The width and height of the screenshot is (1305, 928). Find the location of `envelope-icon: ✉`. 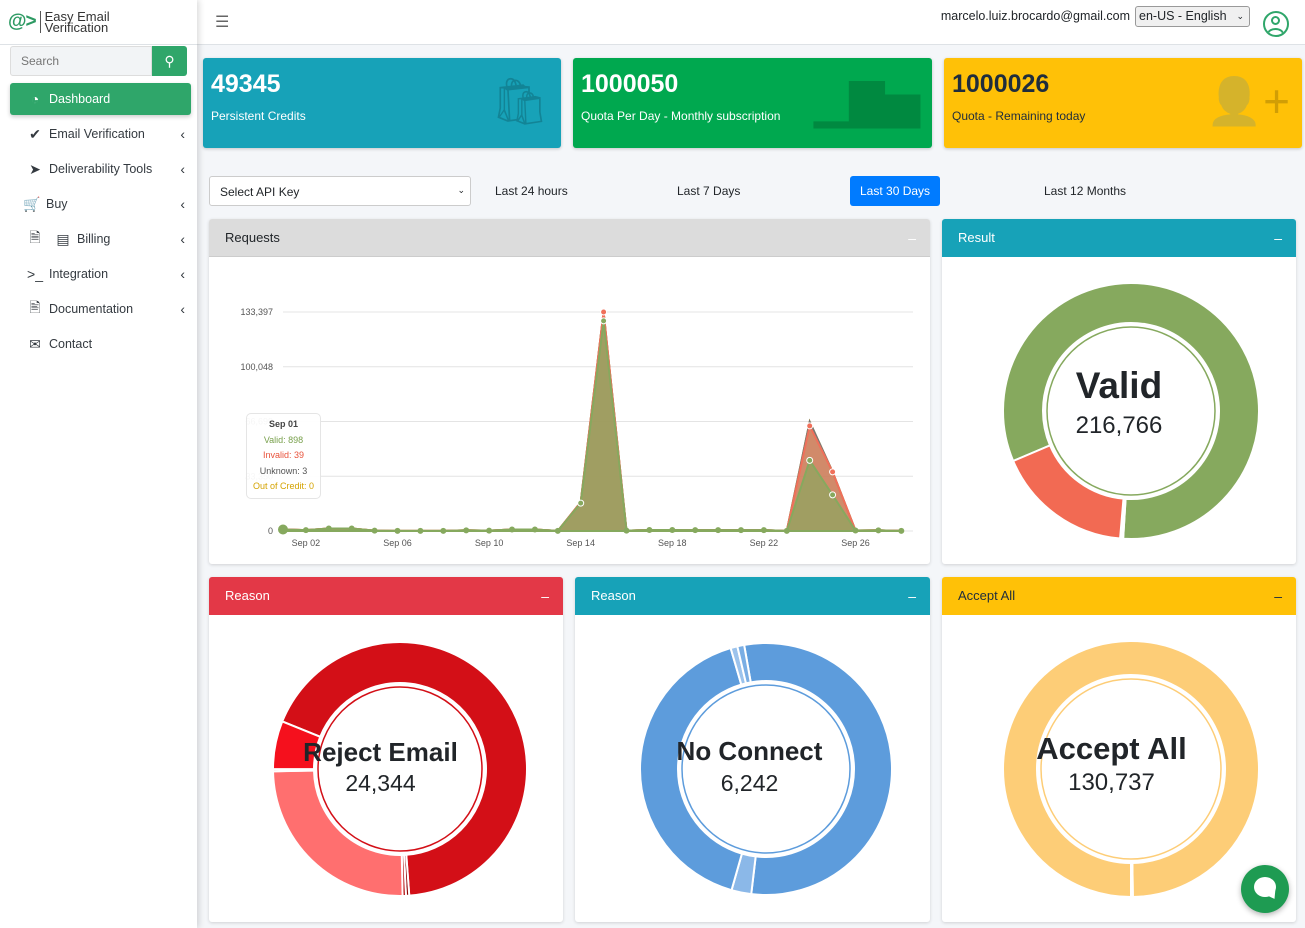

envelope-icon: ✉ is located at coordinates (35, 343).